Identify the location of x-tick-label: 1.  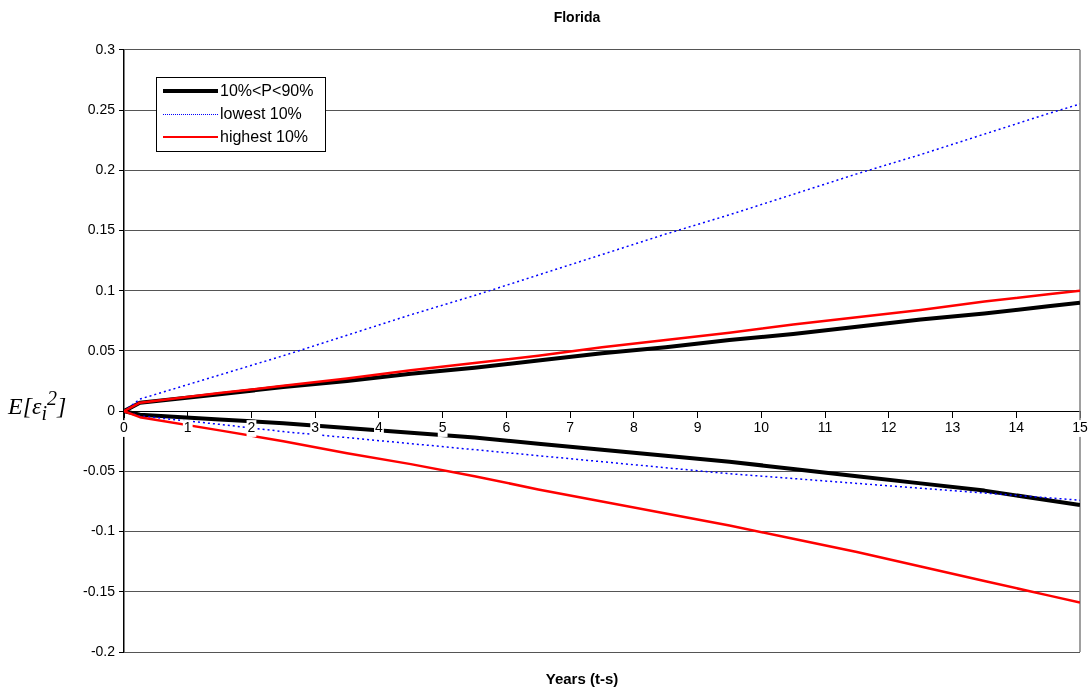
(187, 427).